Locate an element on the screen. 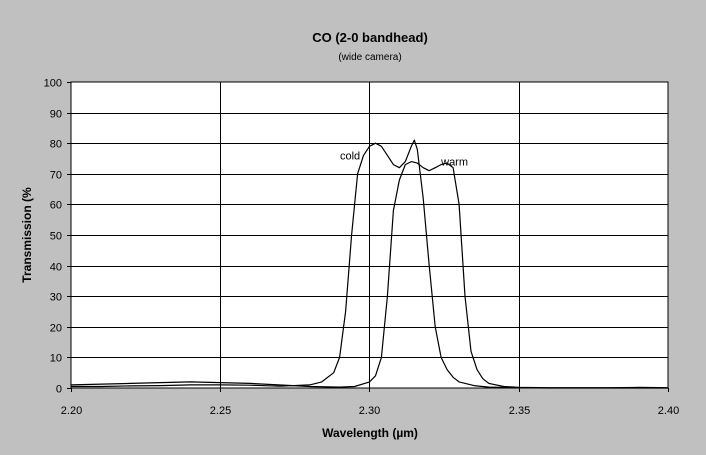 Image resolution: width=706 pixels, height=455 pixels. y-tick-label: 30 is located at coordinates (56, 298).